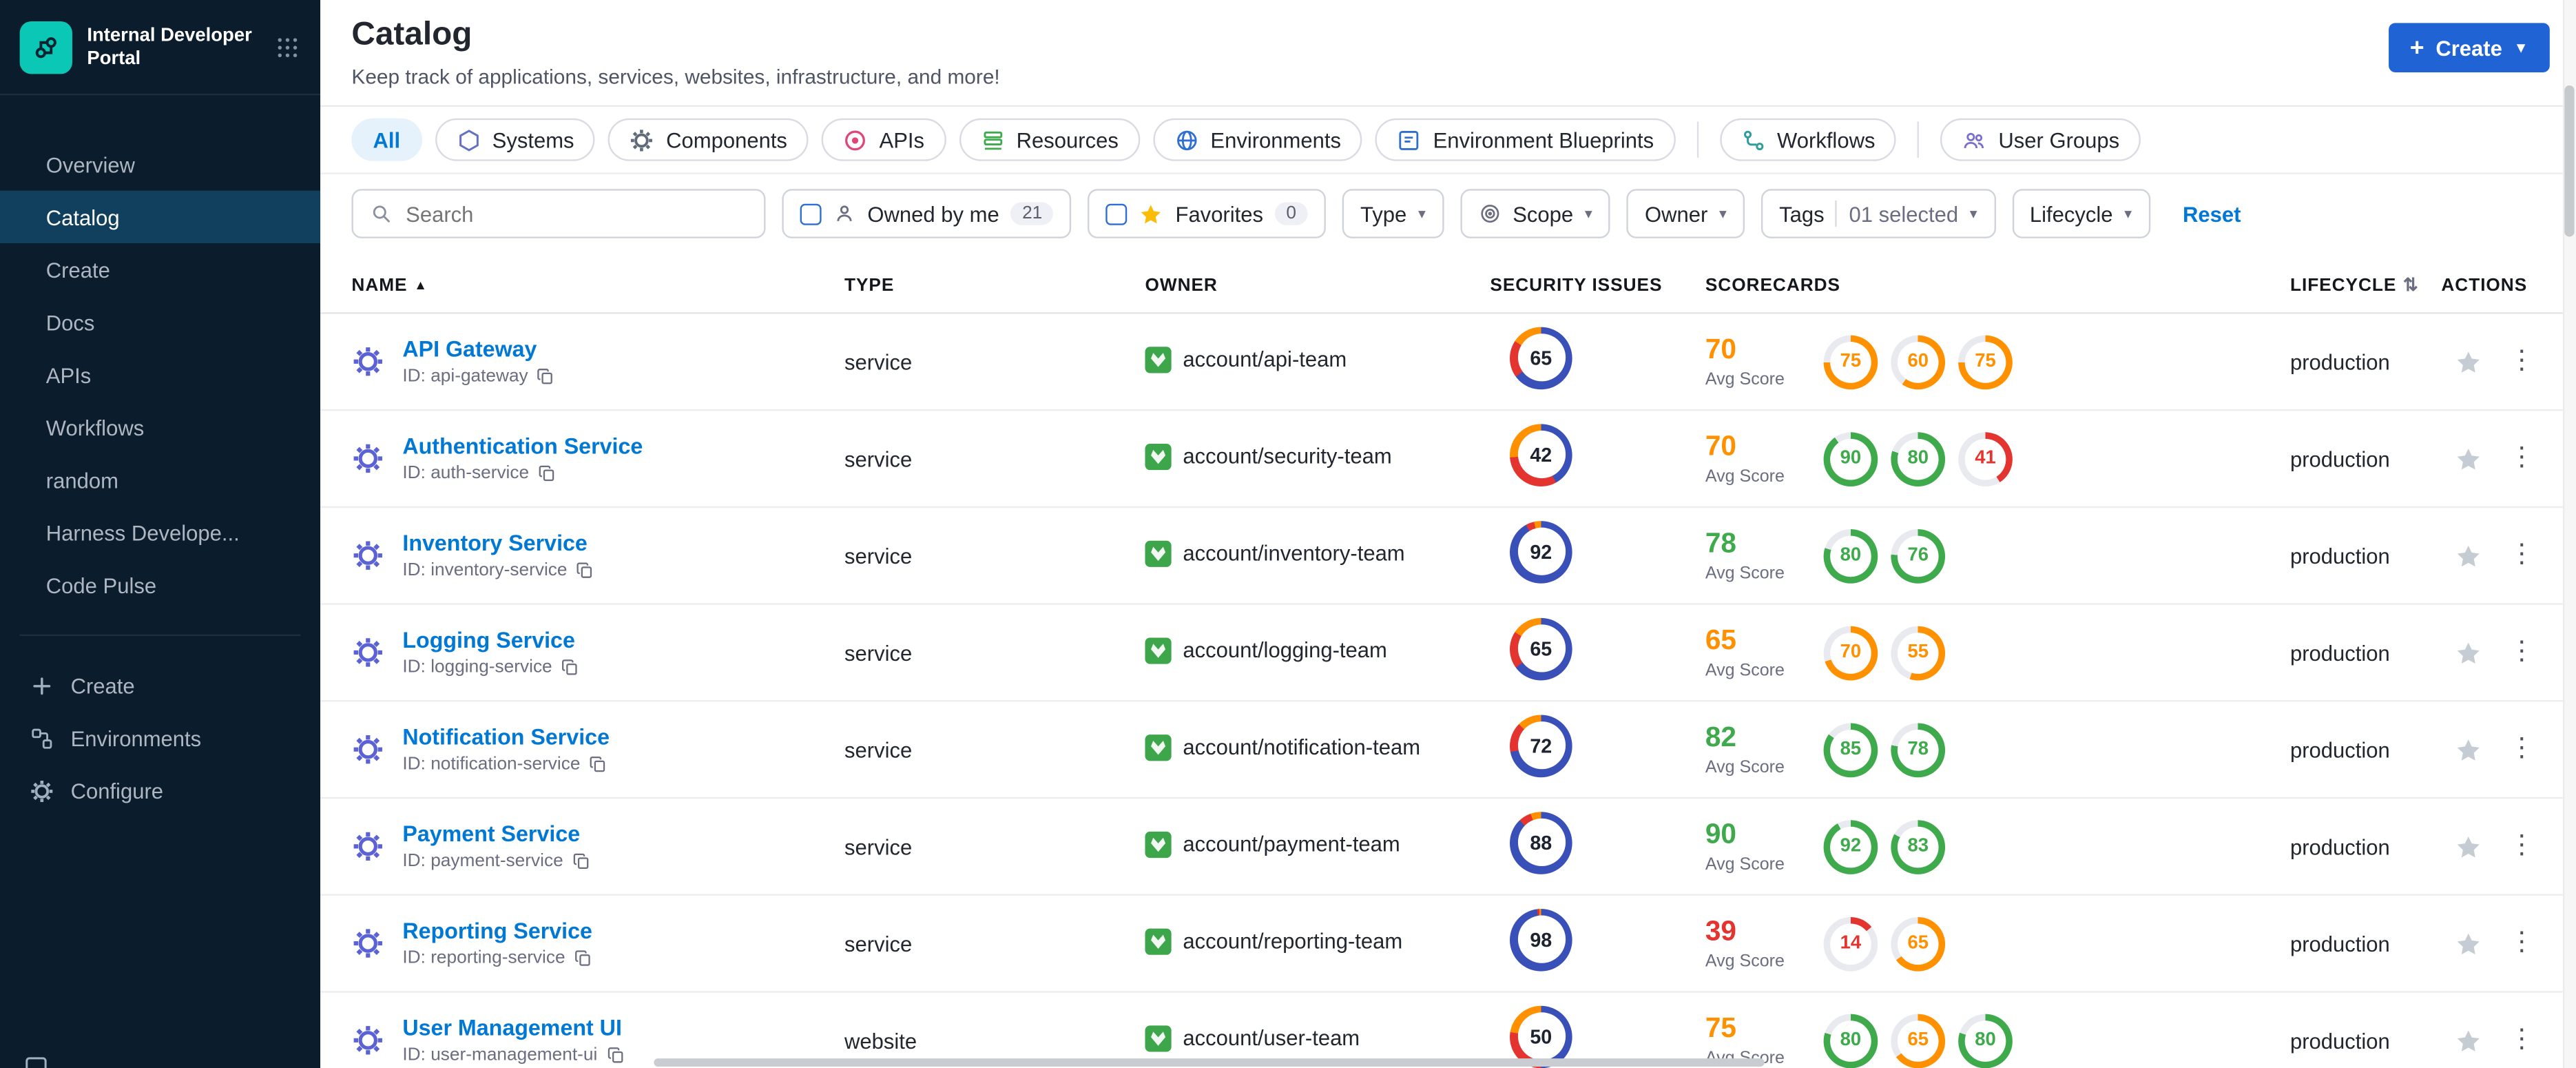  Describe the element at coordinates (927, 213) in the screenshot. I see `owned-by-me-filter: Owned by me 21` at that location.